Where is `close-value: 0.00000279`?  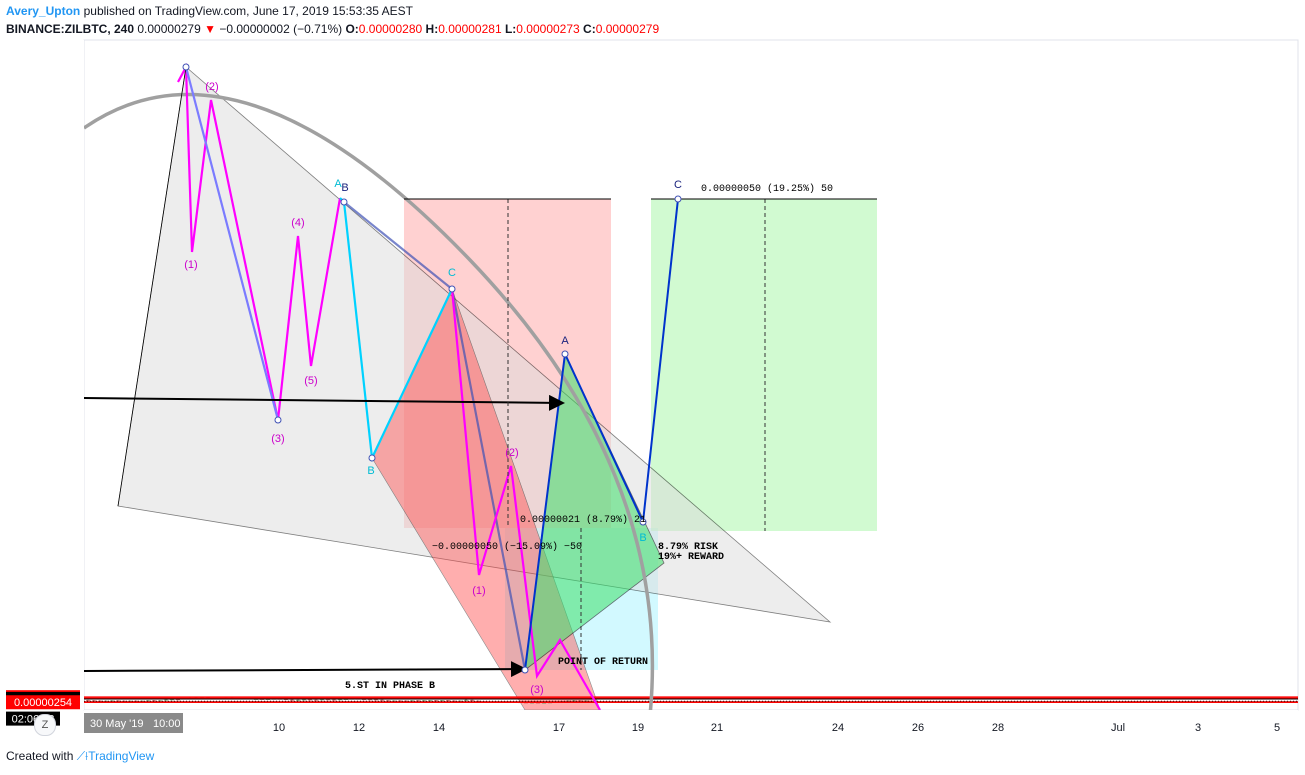 close-value: 0.00000279 is located at coordinates (627, 29).